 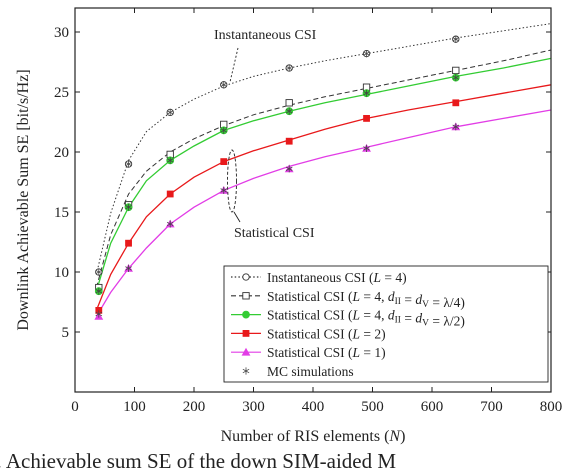 What do you see at coordinates (237, 217) in the screenshot?
I see `annot-stat-leader` at bounding box center [237, 217].